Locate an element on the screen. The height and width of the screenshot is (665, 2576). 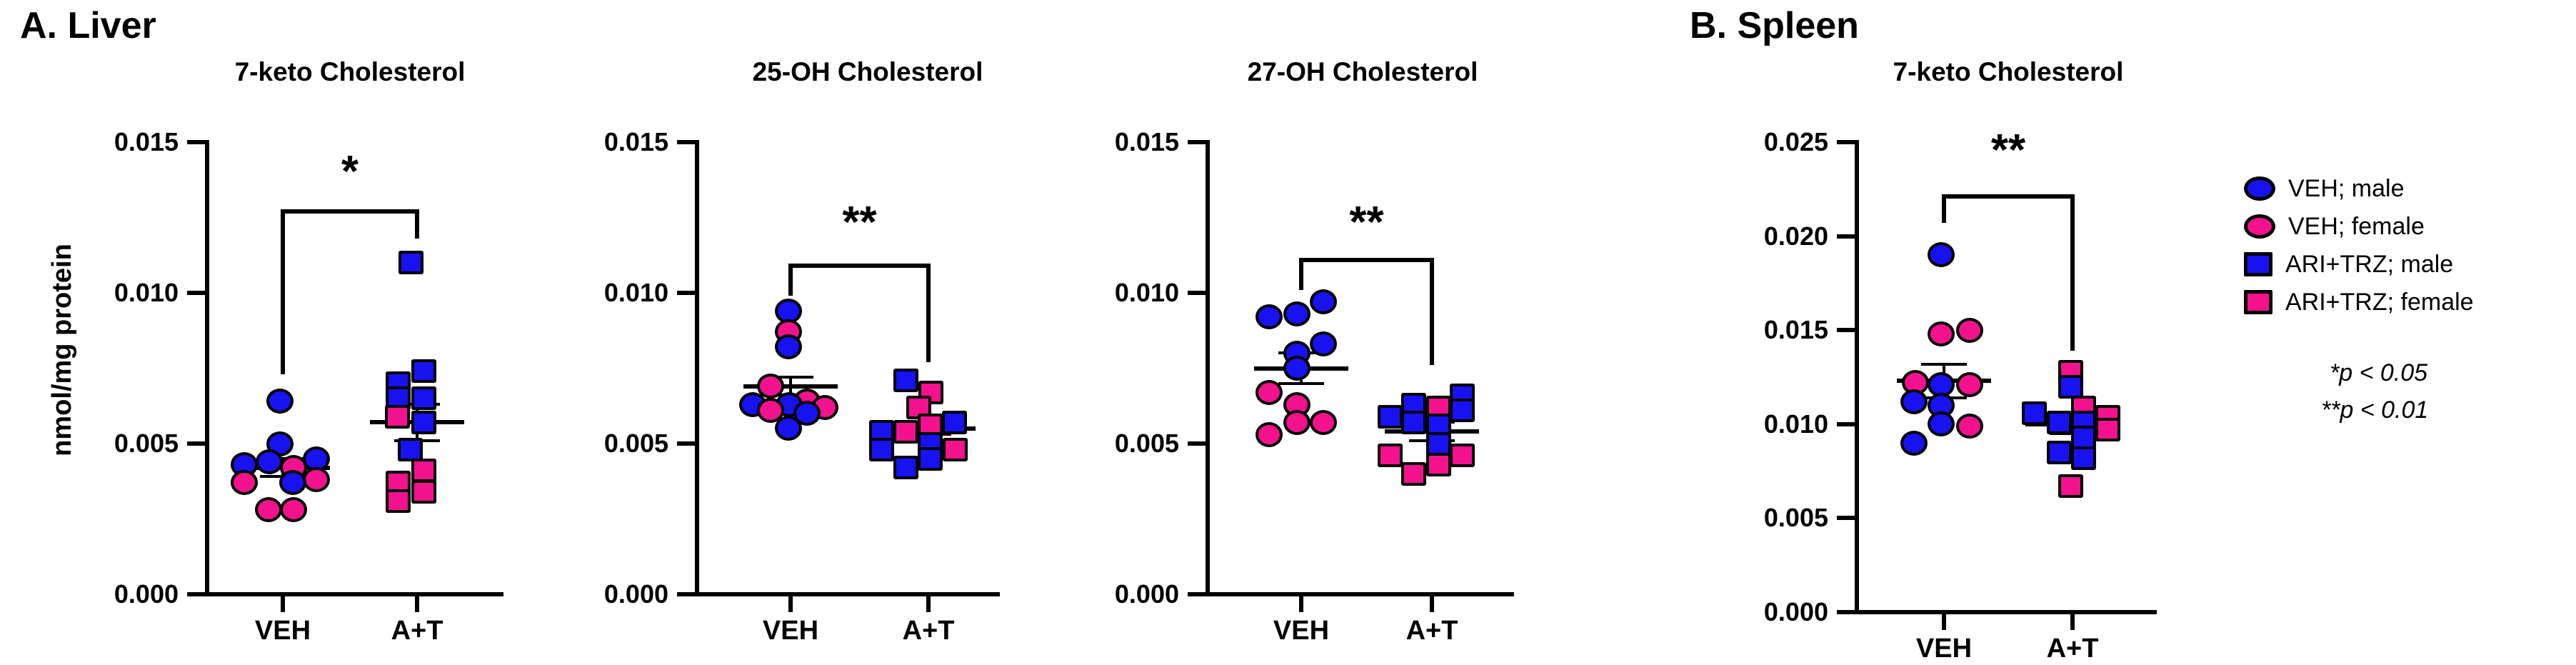
legend-item: VEH; female is located at coordinates (2359, 226).